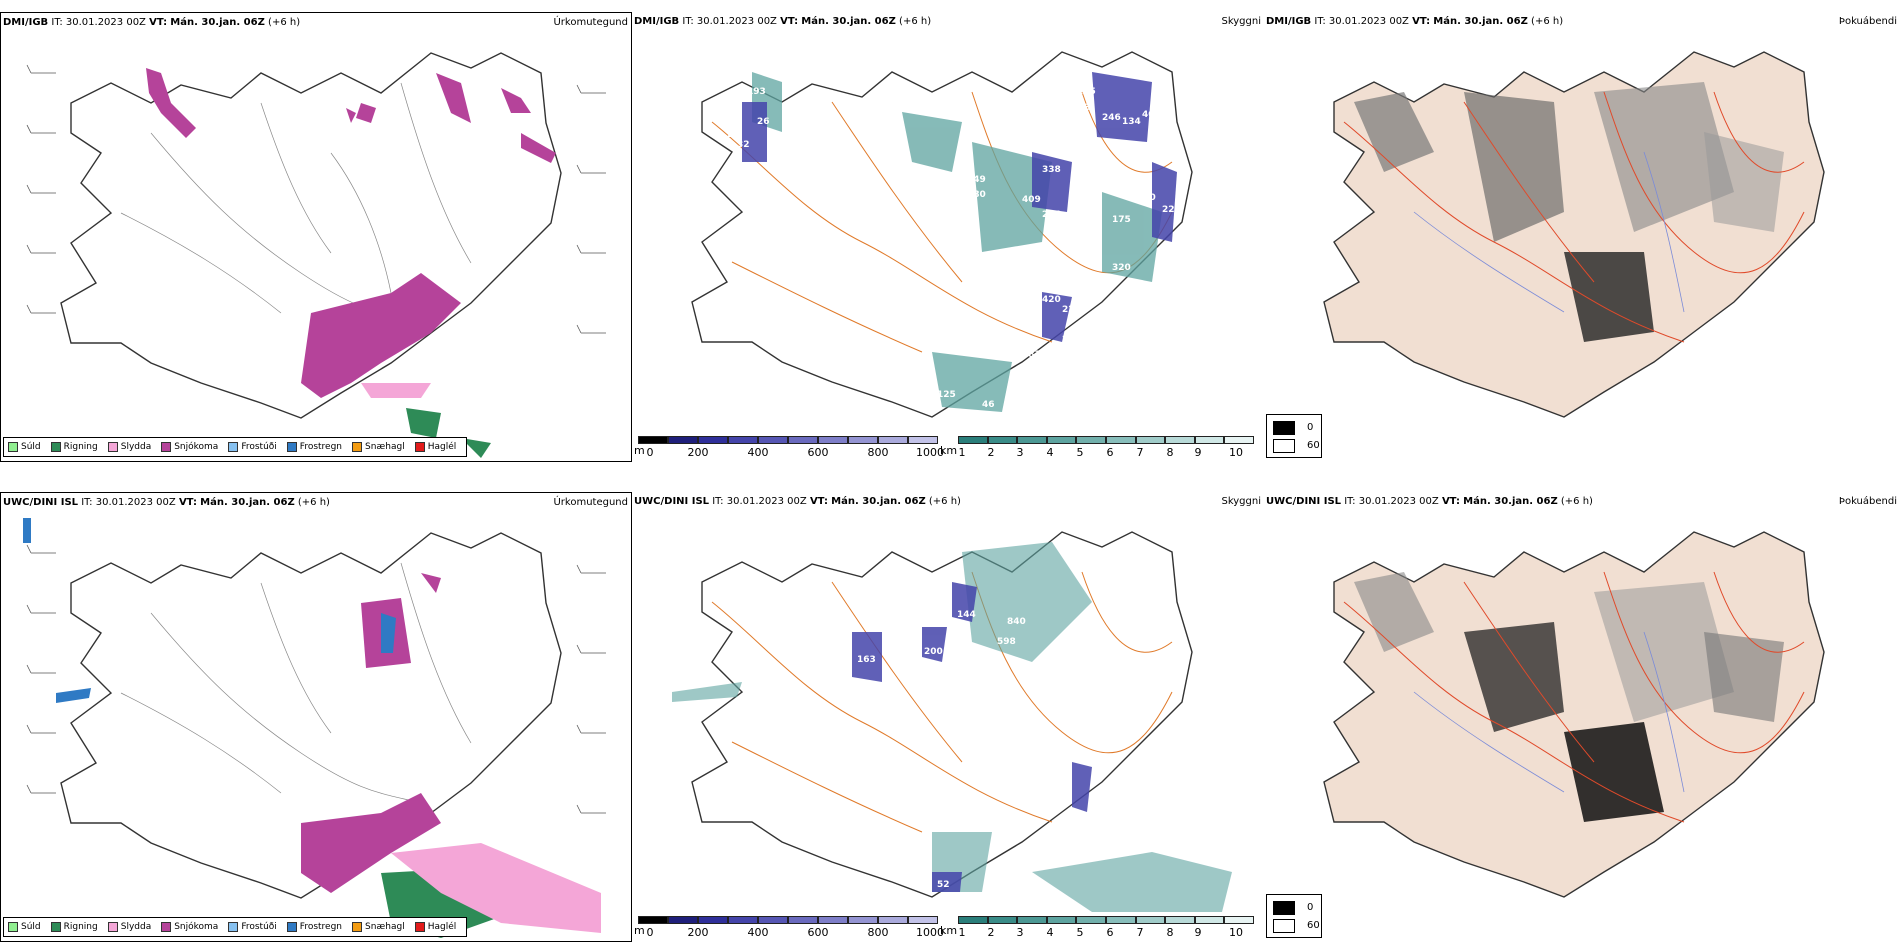 The width and height of the screenshot is (1900, 950). Describe the element at coordinates (733, 135) in the screenshot. I see `svg-text: 24` at that location.